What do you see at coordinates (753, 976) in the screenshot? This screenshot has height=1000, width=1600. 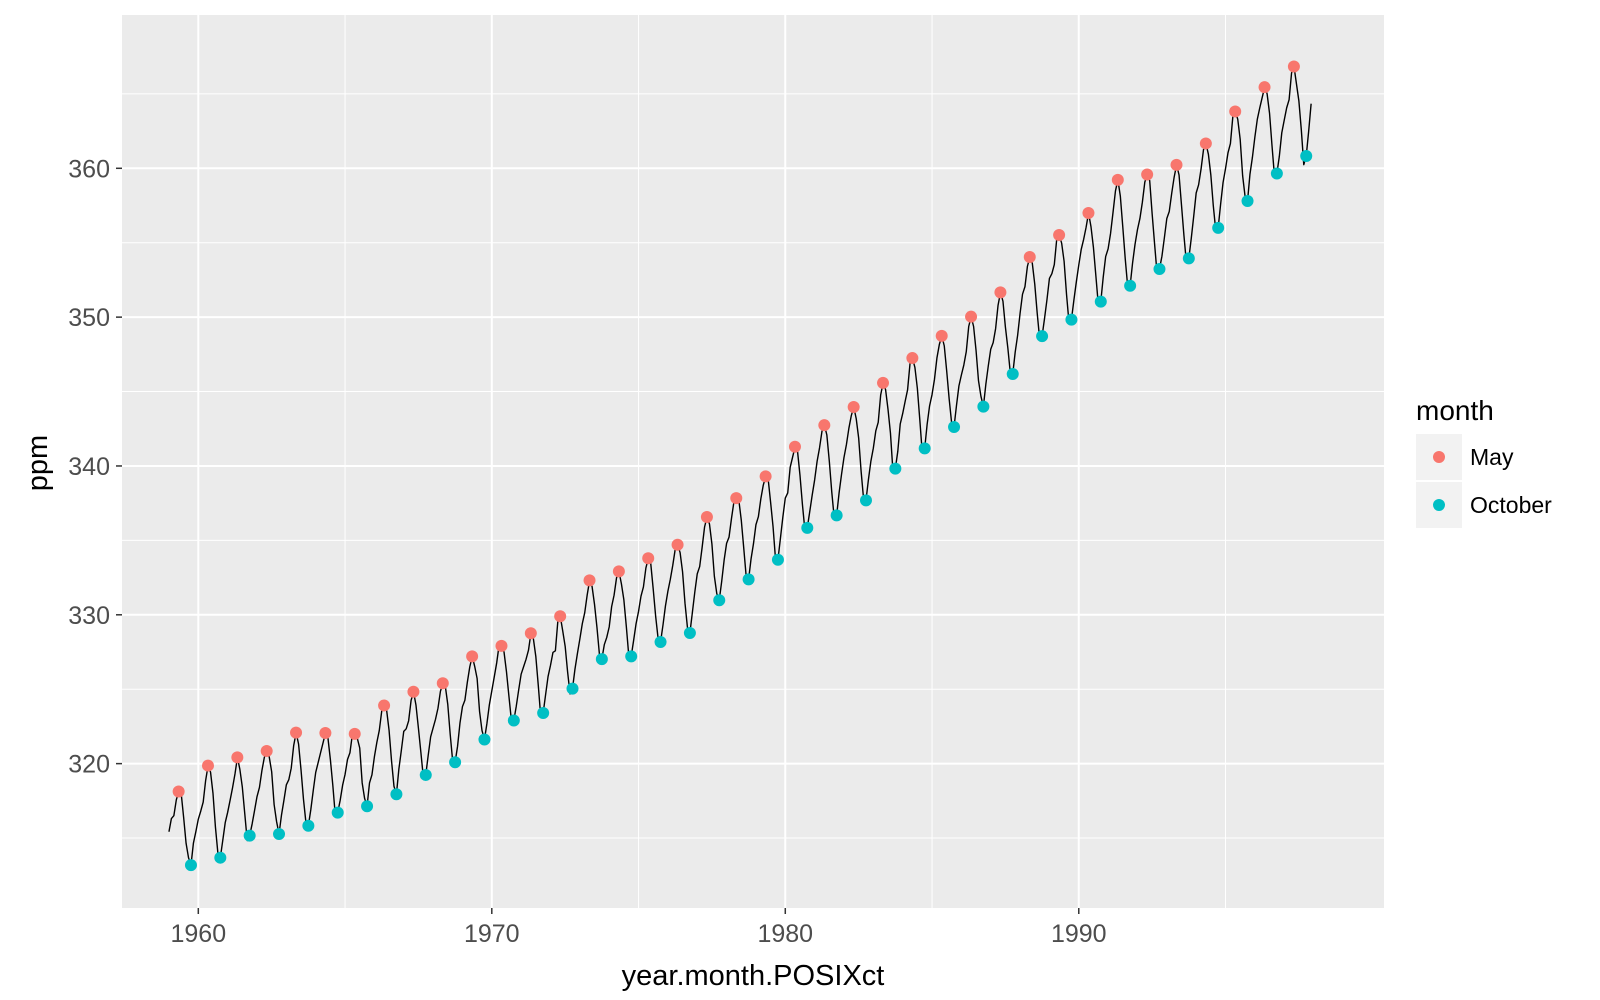 I see `x-axis-title: year.month.POSIXct` at bounding box center [753, 976].